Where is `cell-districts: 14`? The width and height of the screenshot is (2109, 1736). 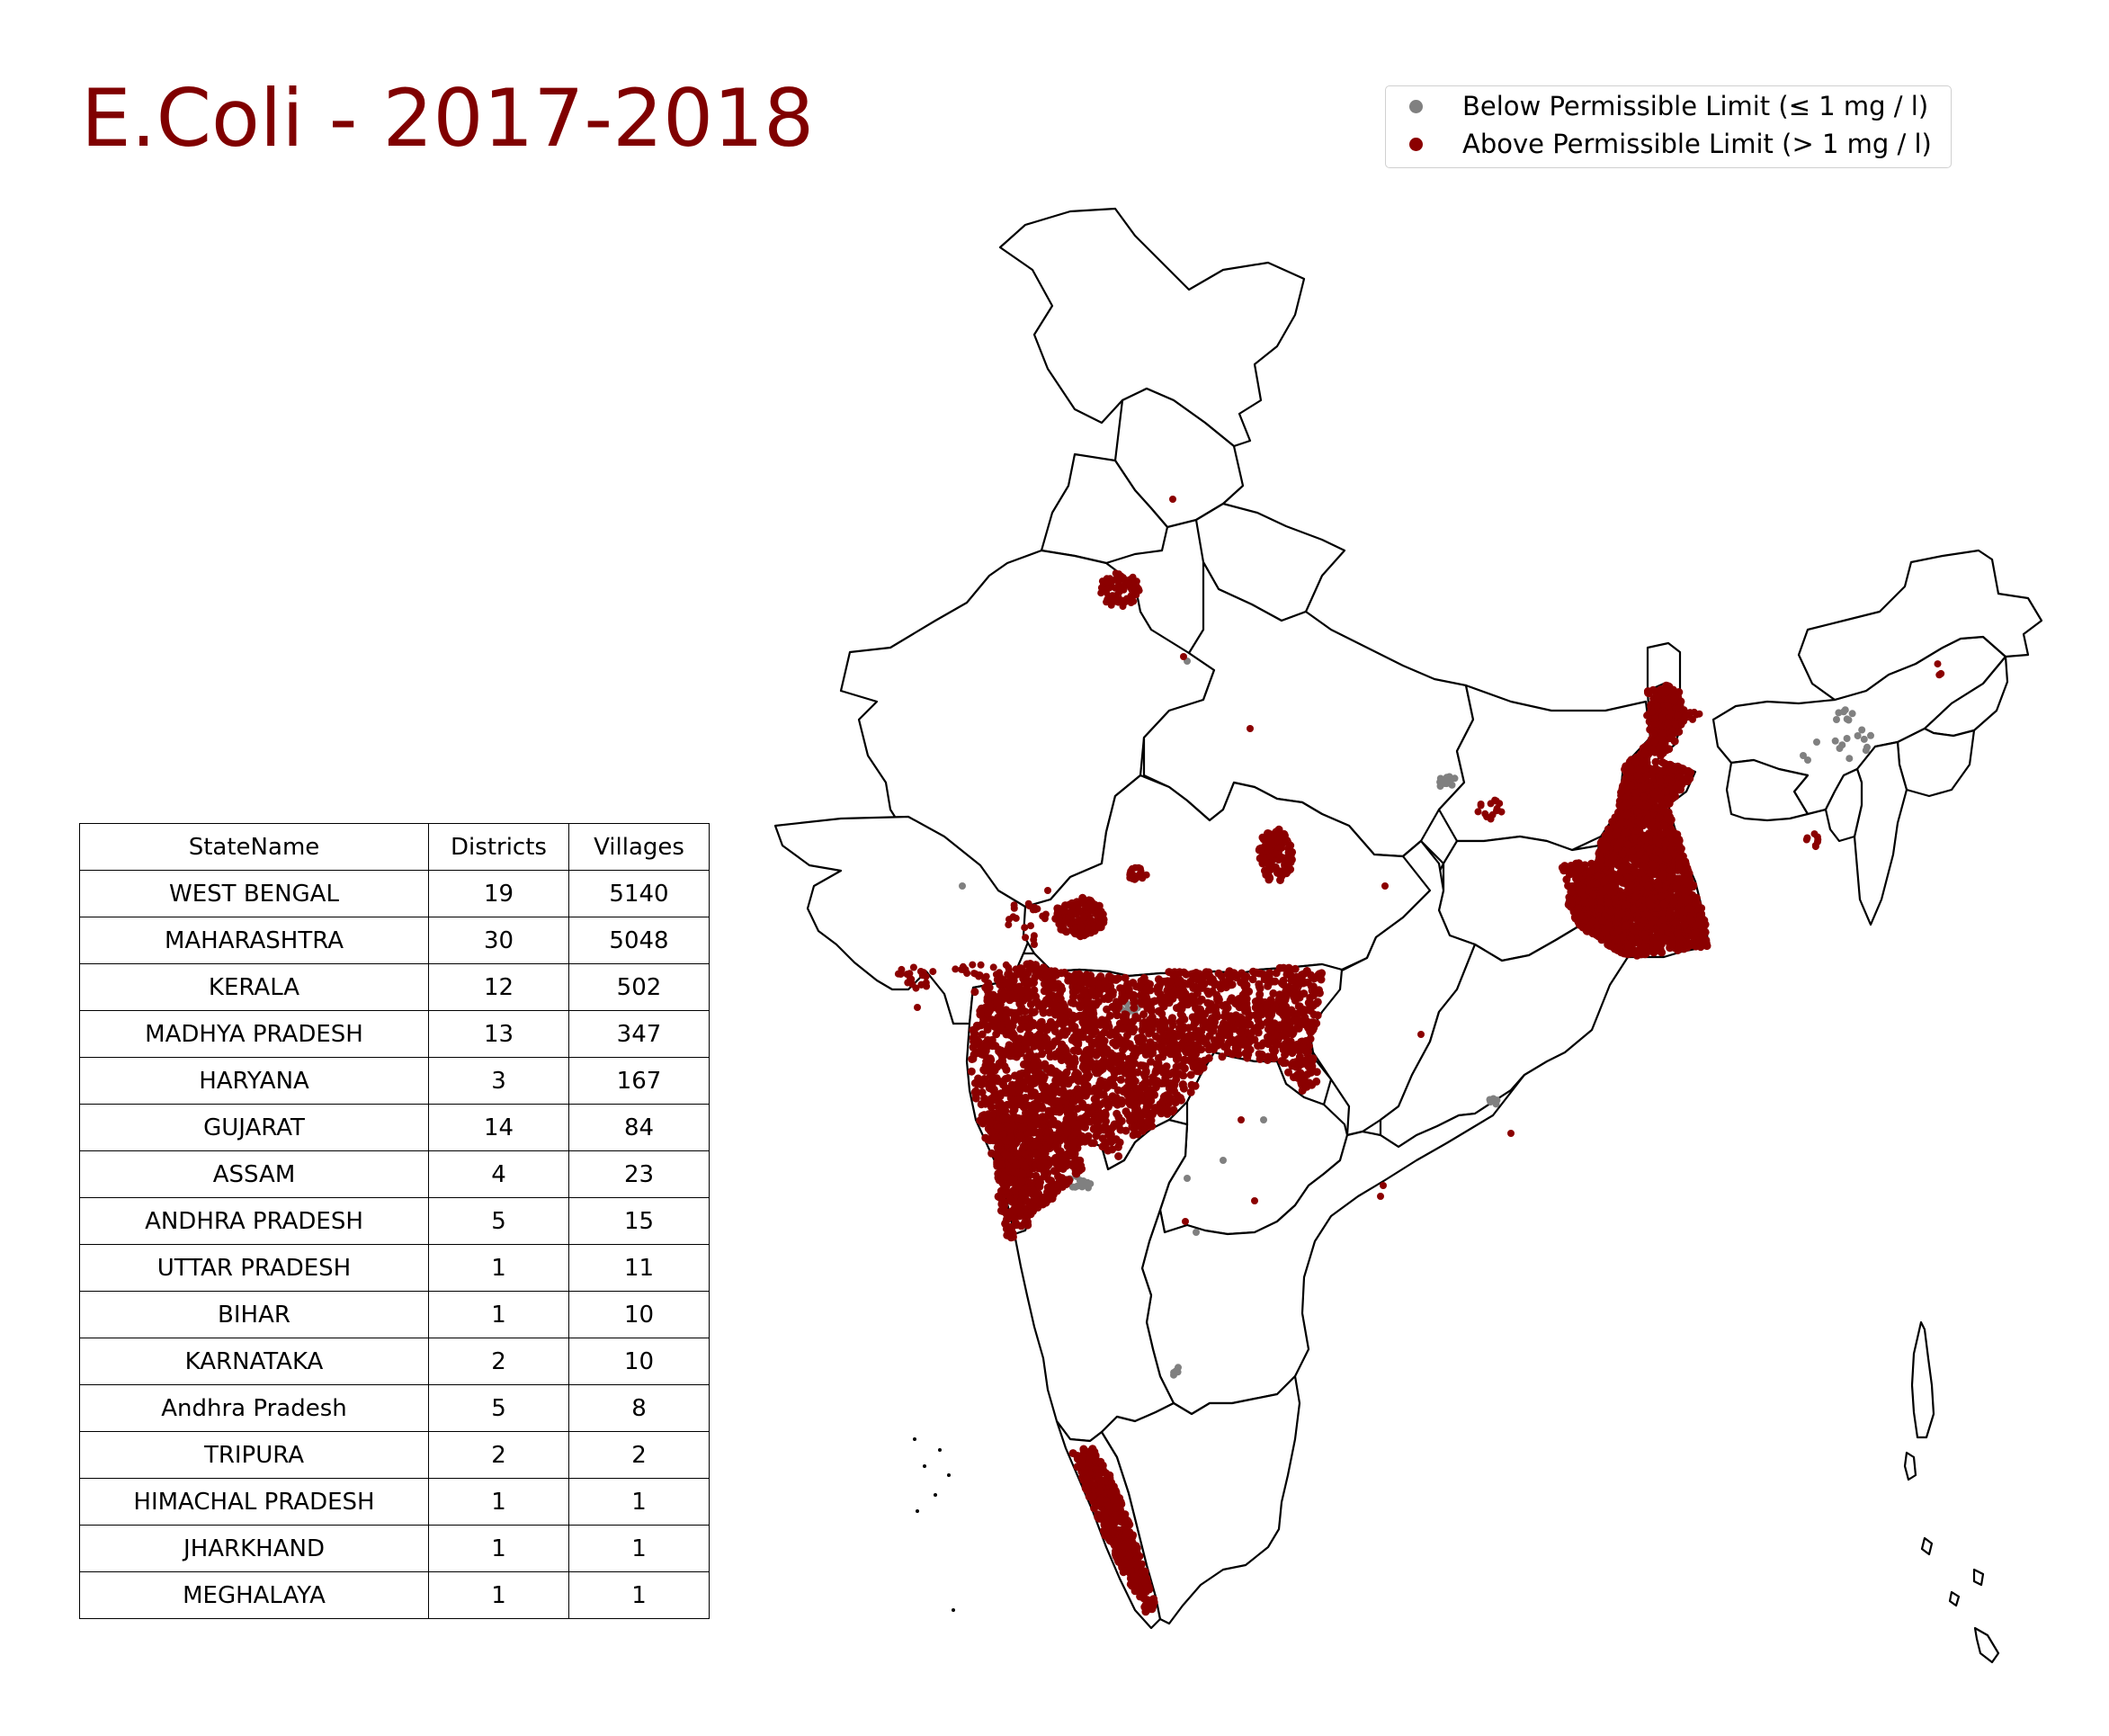 cell-districts: 14 is located at coordinates (499, 1127).